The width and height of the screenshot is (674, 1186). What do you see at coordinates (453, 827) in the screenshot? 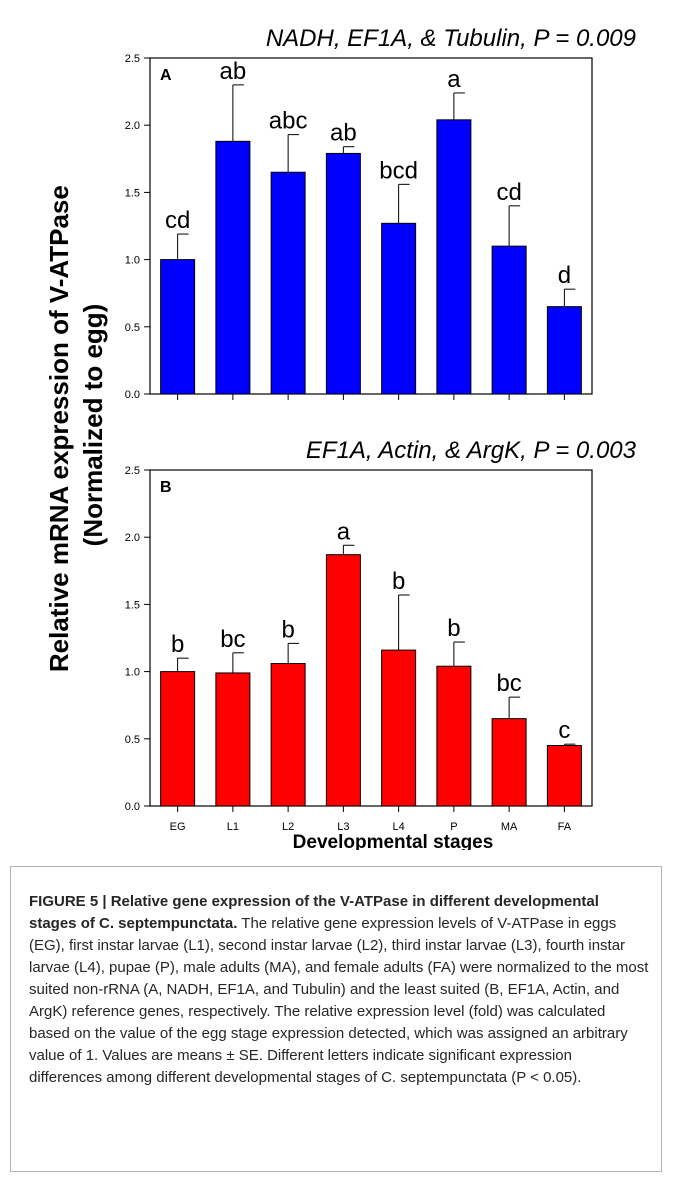
I see `x-tick-label: P` at bounding box center [453, 827].